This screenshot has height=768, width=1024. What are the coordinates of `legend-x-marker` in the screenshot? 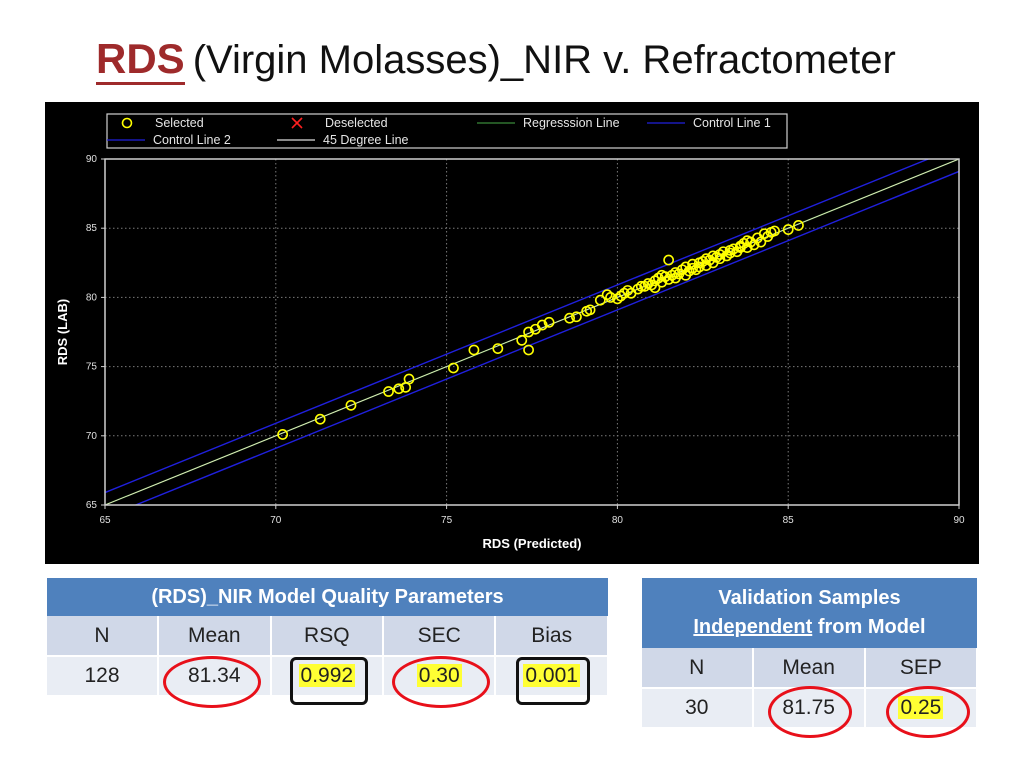 It's located at (297, 123).